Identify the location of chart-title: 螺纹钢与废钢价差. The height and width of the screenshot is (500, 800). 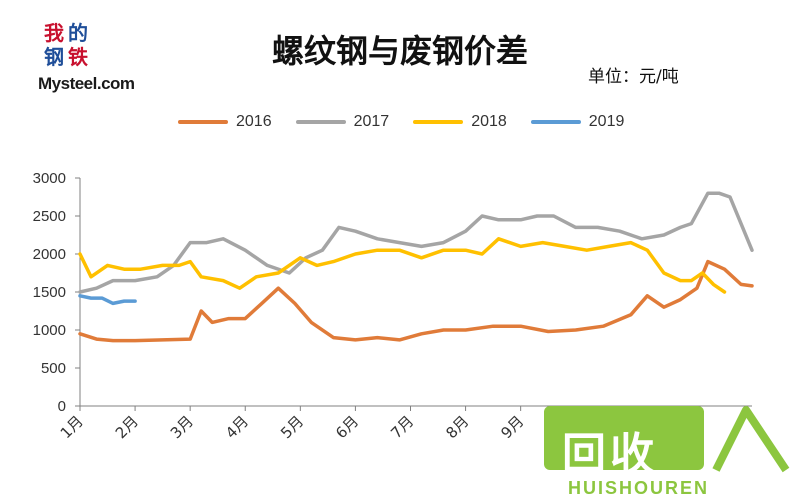
(399, 51).